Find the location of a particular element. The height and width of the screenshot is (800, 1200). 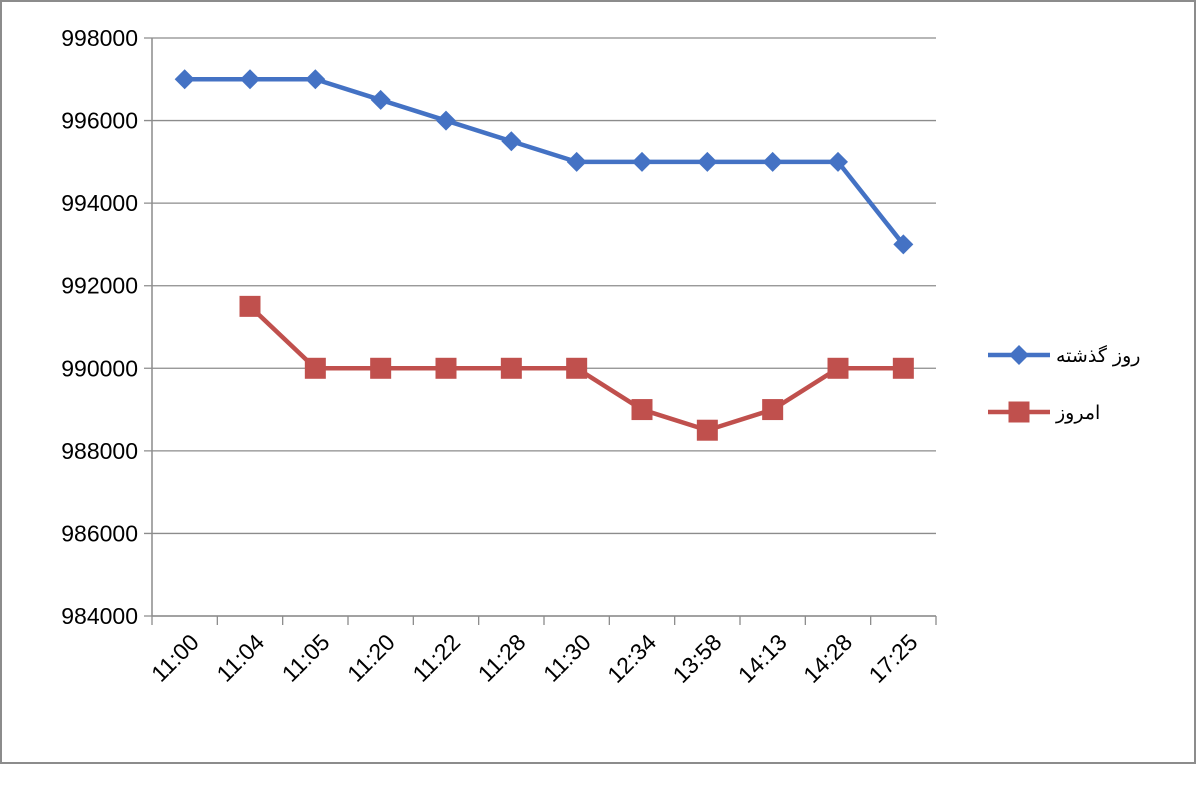

series-line is located at coordinates (545, 161).